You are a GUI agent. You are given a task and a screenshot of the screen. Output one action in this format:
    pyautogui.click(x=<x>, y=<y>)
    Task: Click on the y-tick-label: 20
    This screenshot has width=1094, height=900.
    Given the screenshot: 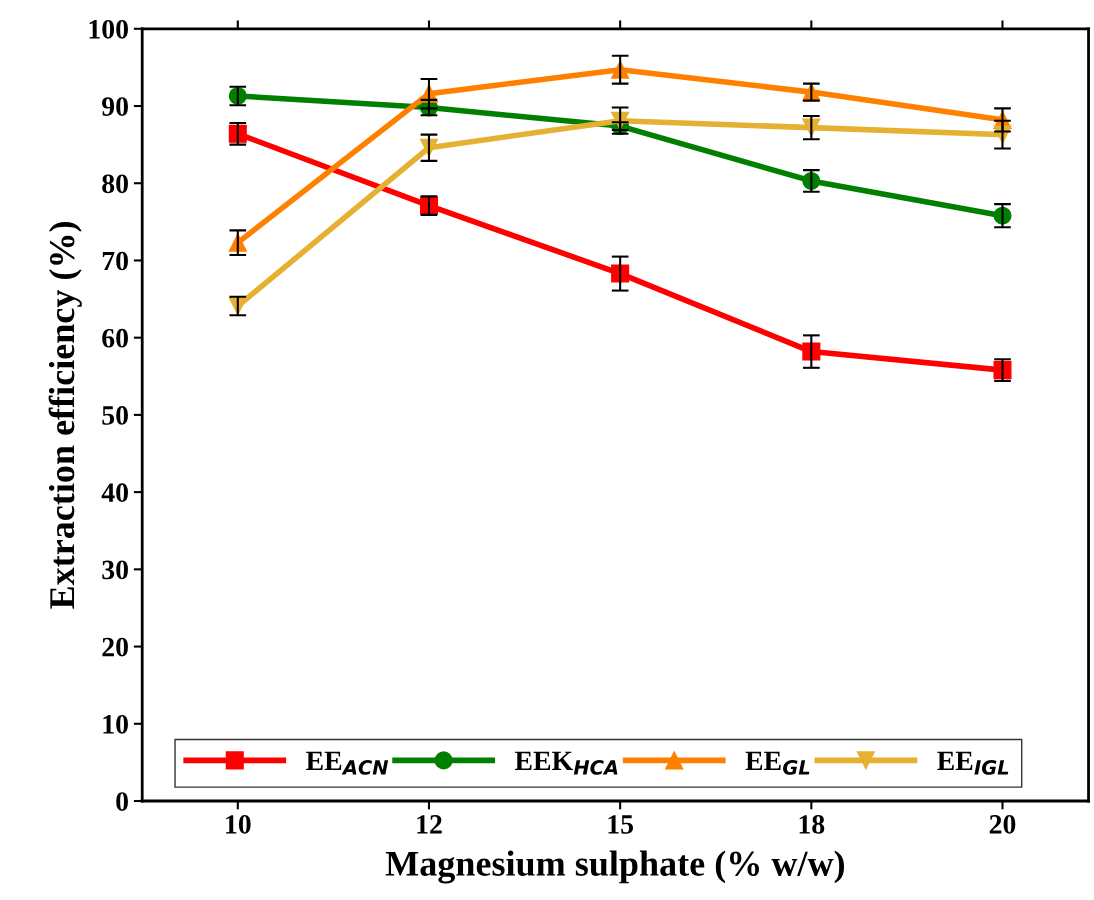 What is the action you would take?
    pyautogui.click(x=115, y=647)
    